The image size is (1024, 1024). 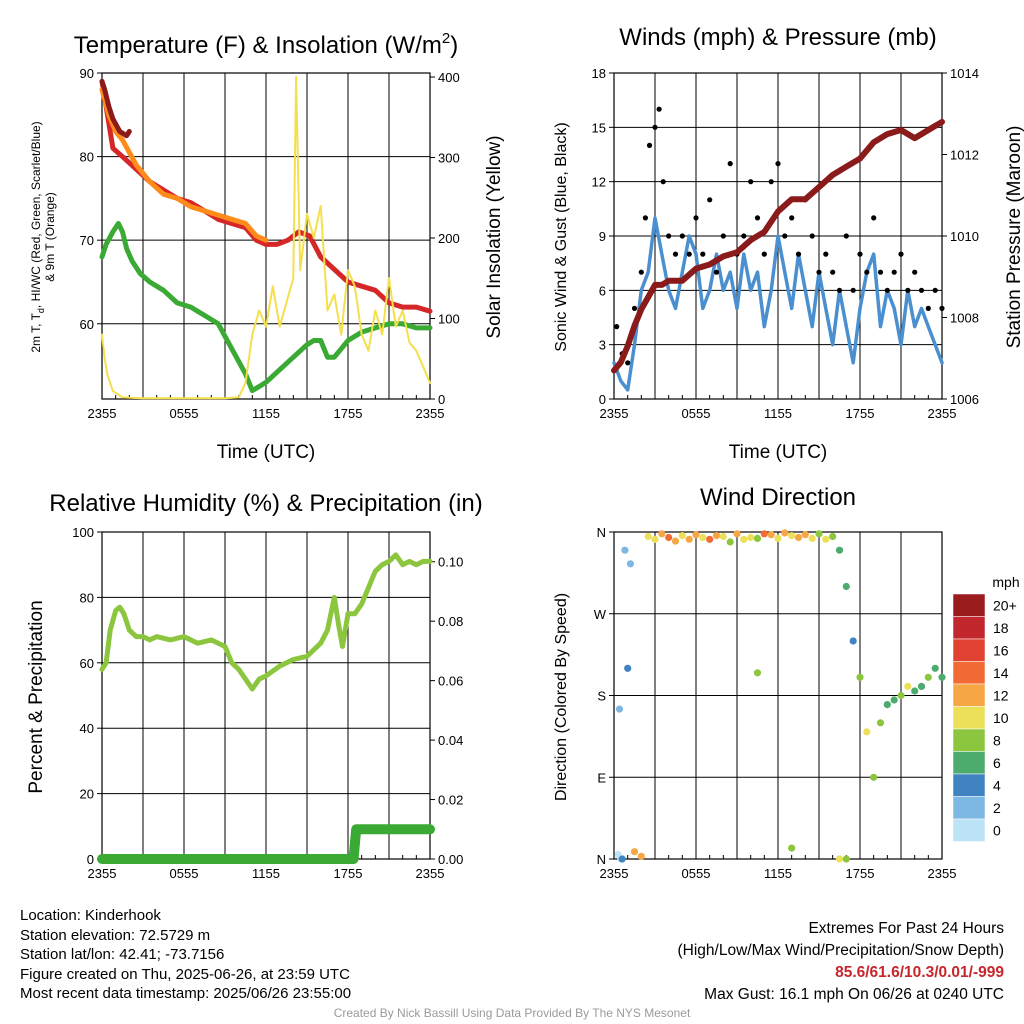 What do you see at coordinates (87, 794) in the screenshot?
I see `y-tick-label: 20` at bounding box center [87, 794].